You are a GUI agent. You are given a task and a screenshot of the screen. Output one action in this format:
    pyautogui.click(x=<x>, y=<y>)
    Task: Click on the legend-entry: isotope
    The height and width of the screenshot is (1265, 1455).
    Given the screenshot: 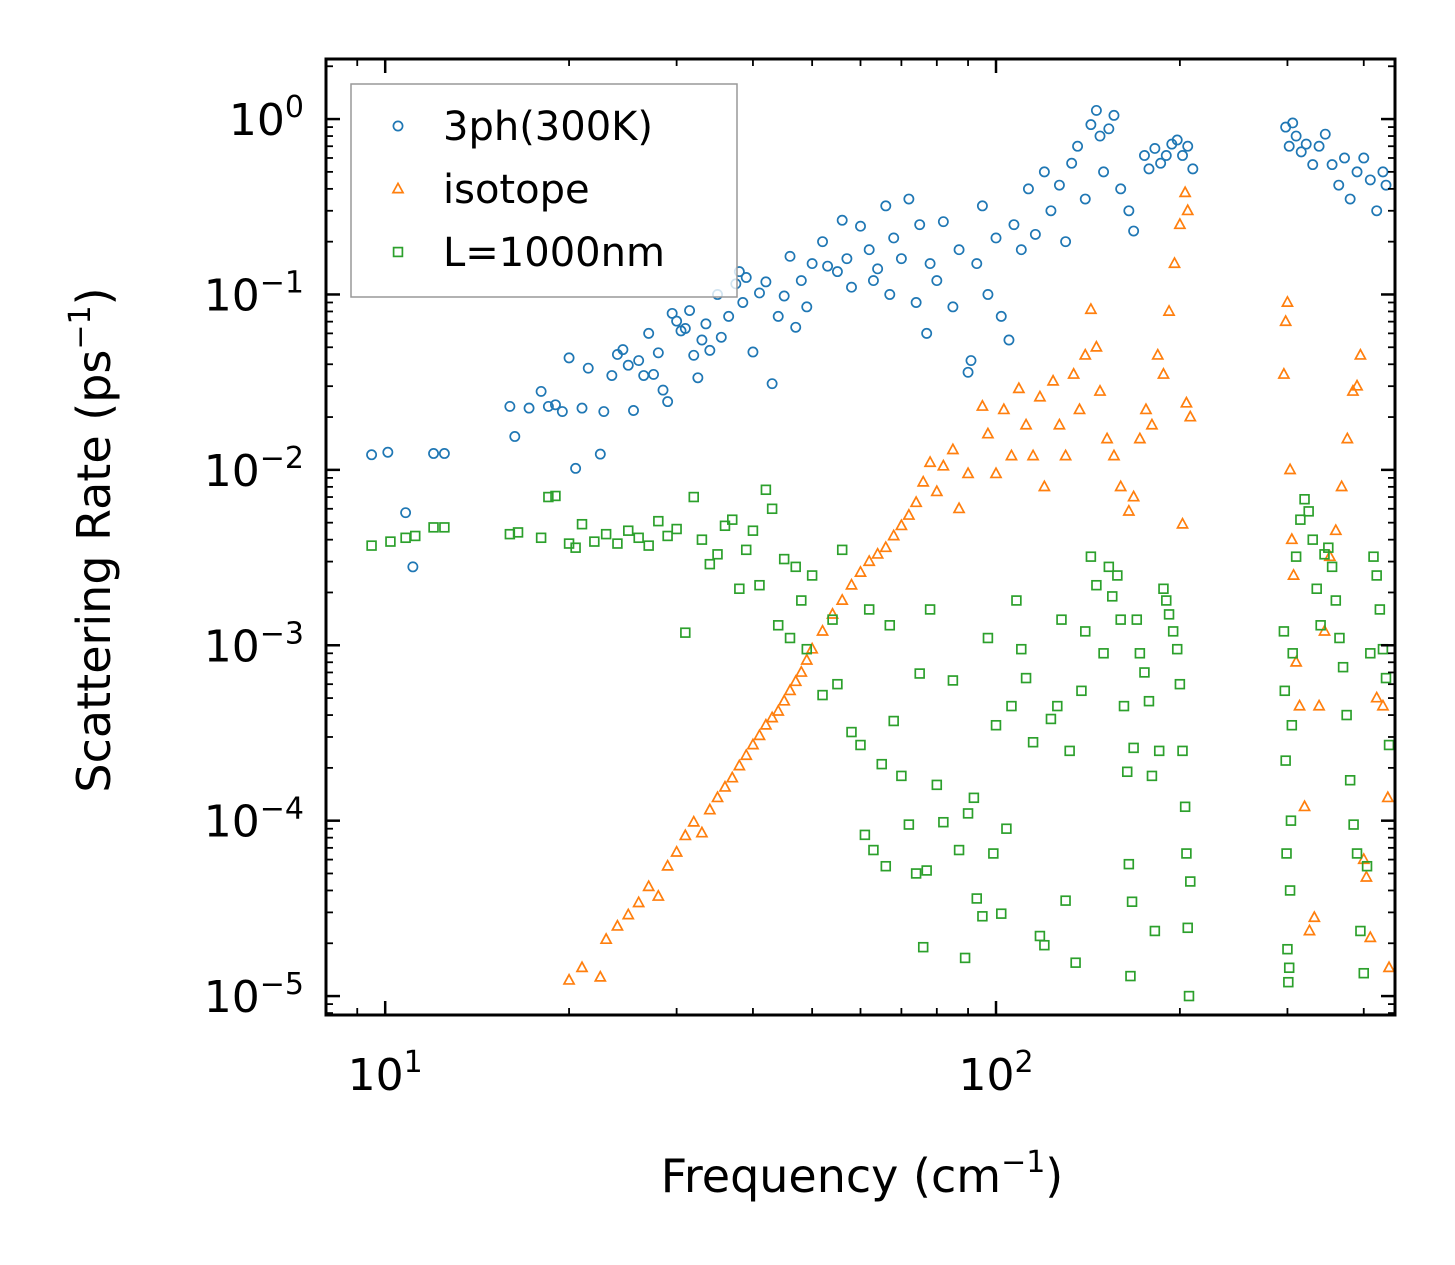 What is the action you would take?
    pyautogui.click(x=490, y=190)
    